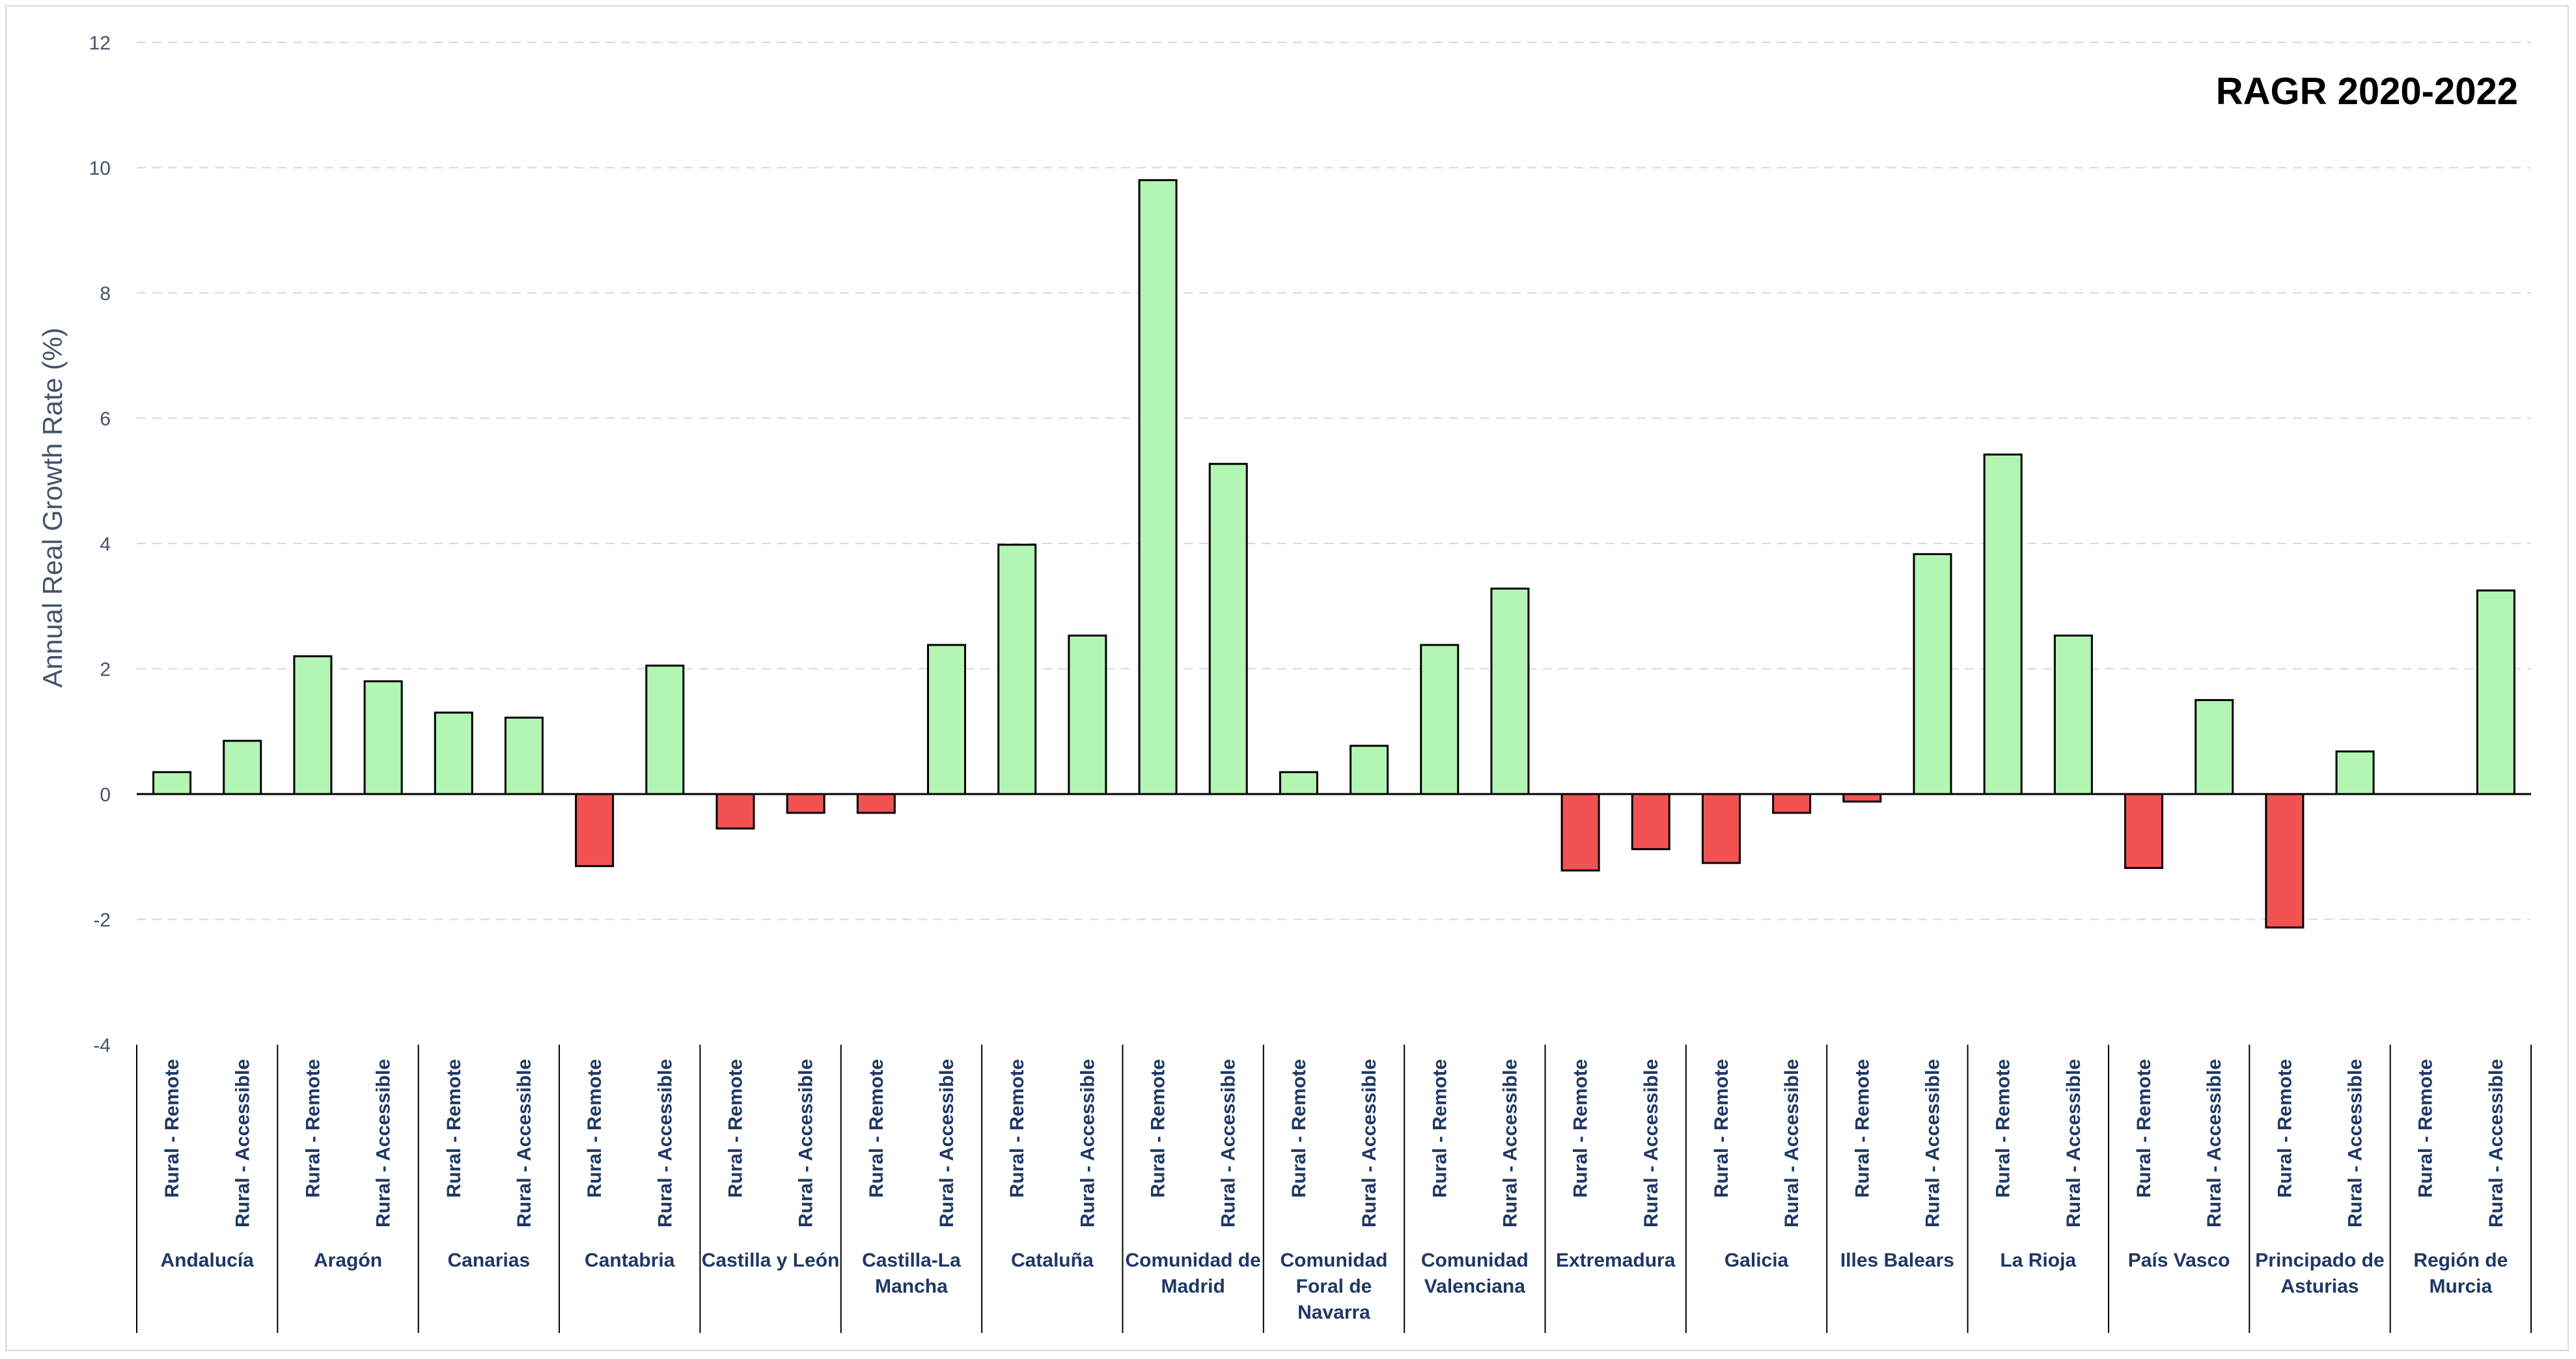 The width and height of the screenshot is (2576, 1359). I want to click on x-group-label: Foral de, so click(1334, 1286).